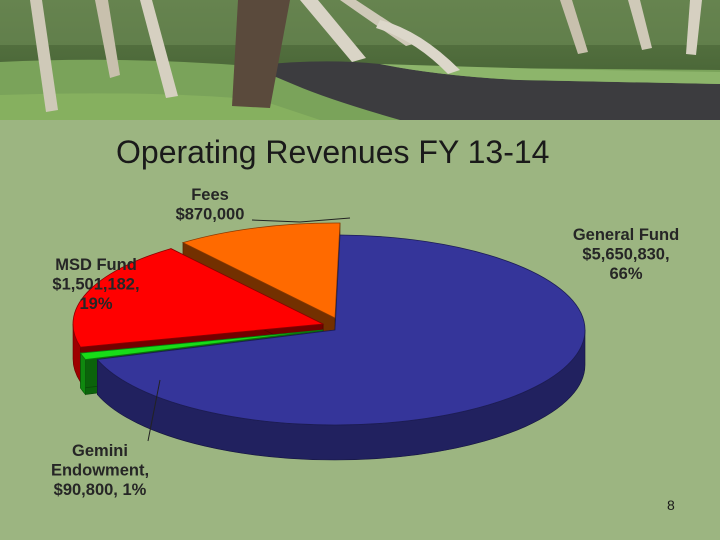 This screenshot has height=540, width=720. What do you see at coordinates (100, 490) in the screenshot?
I see `gemini-endowment-label-line: $90,800, 1%` at bounding box center [100, 490].